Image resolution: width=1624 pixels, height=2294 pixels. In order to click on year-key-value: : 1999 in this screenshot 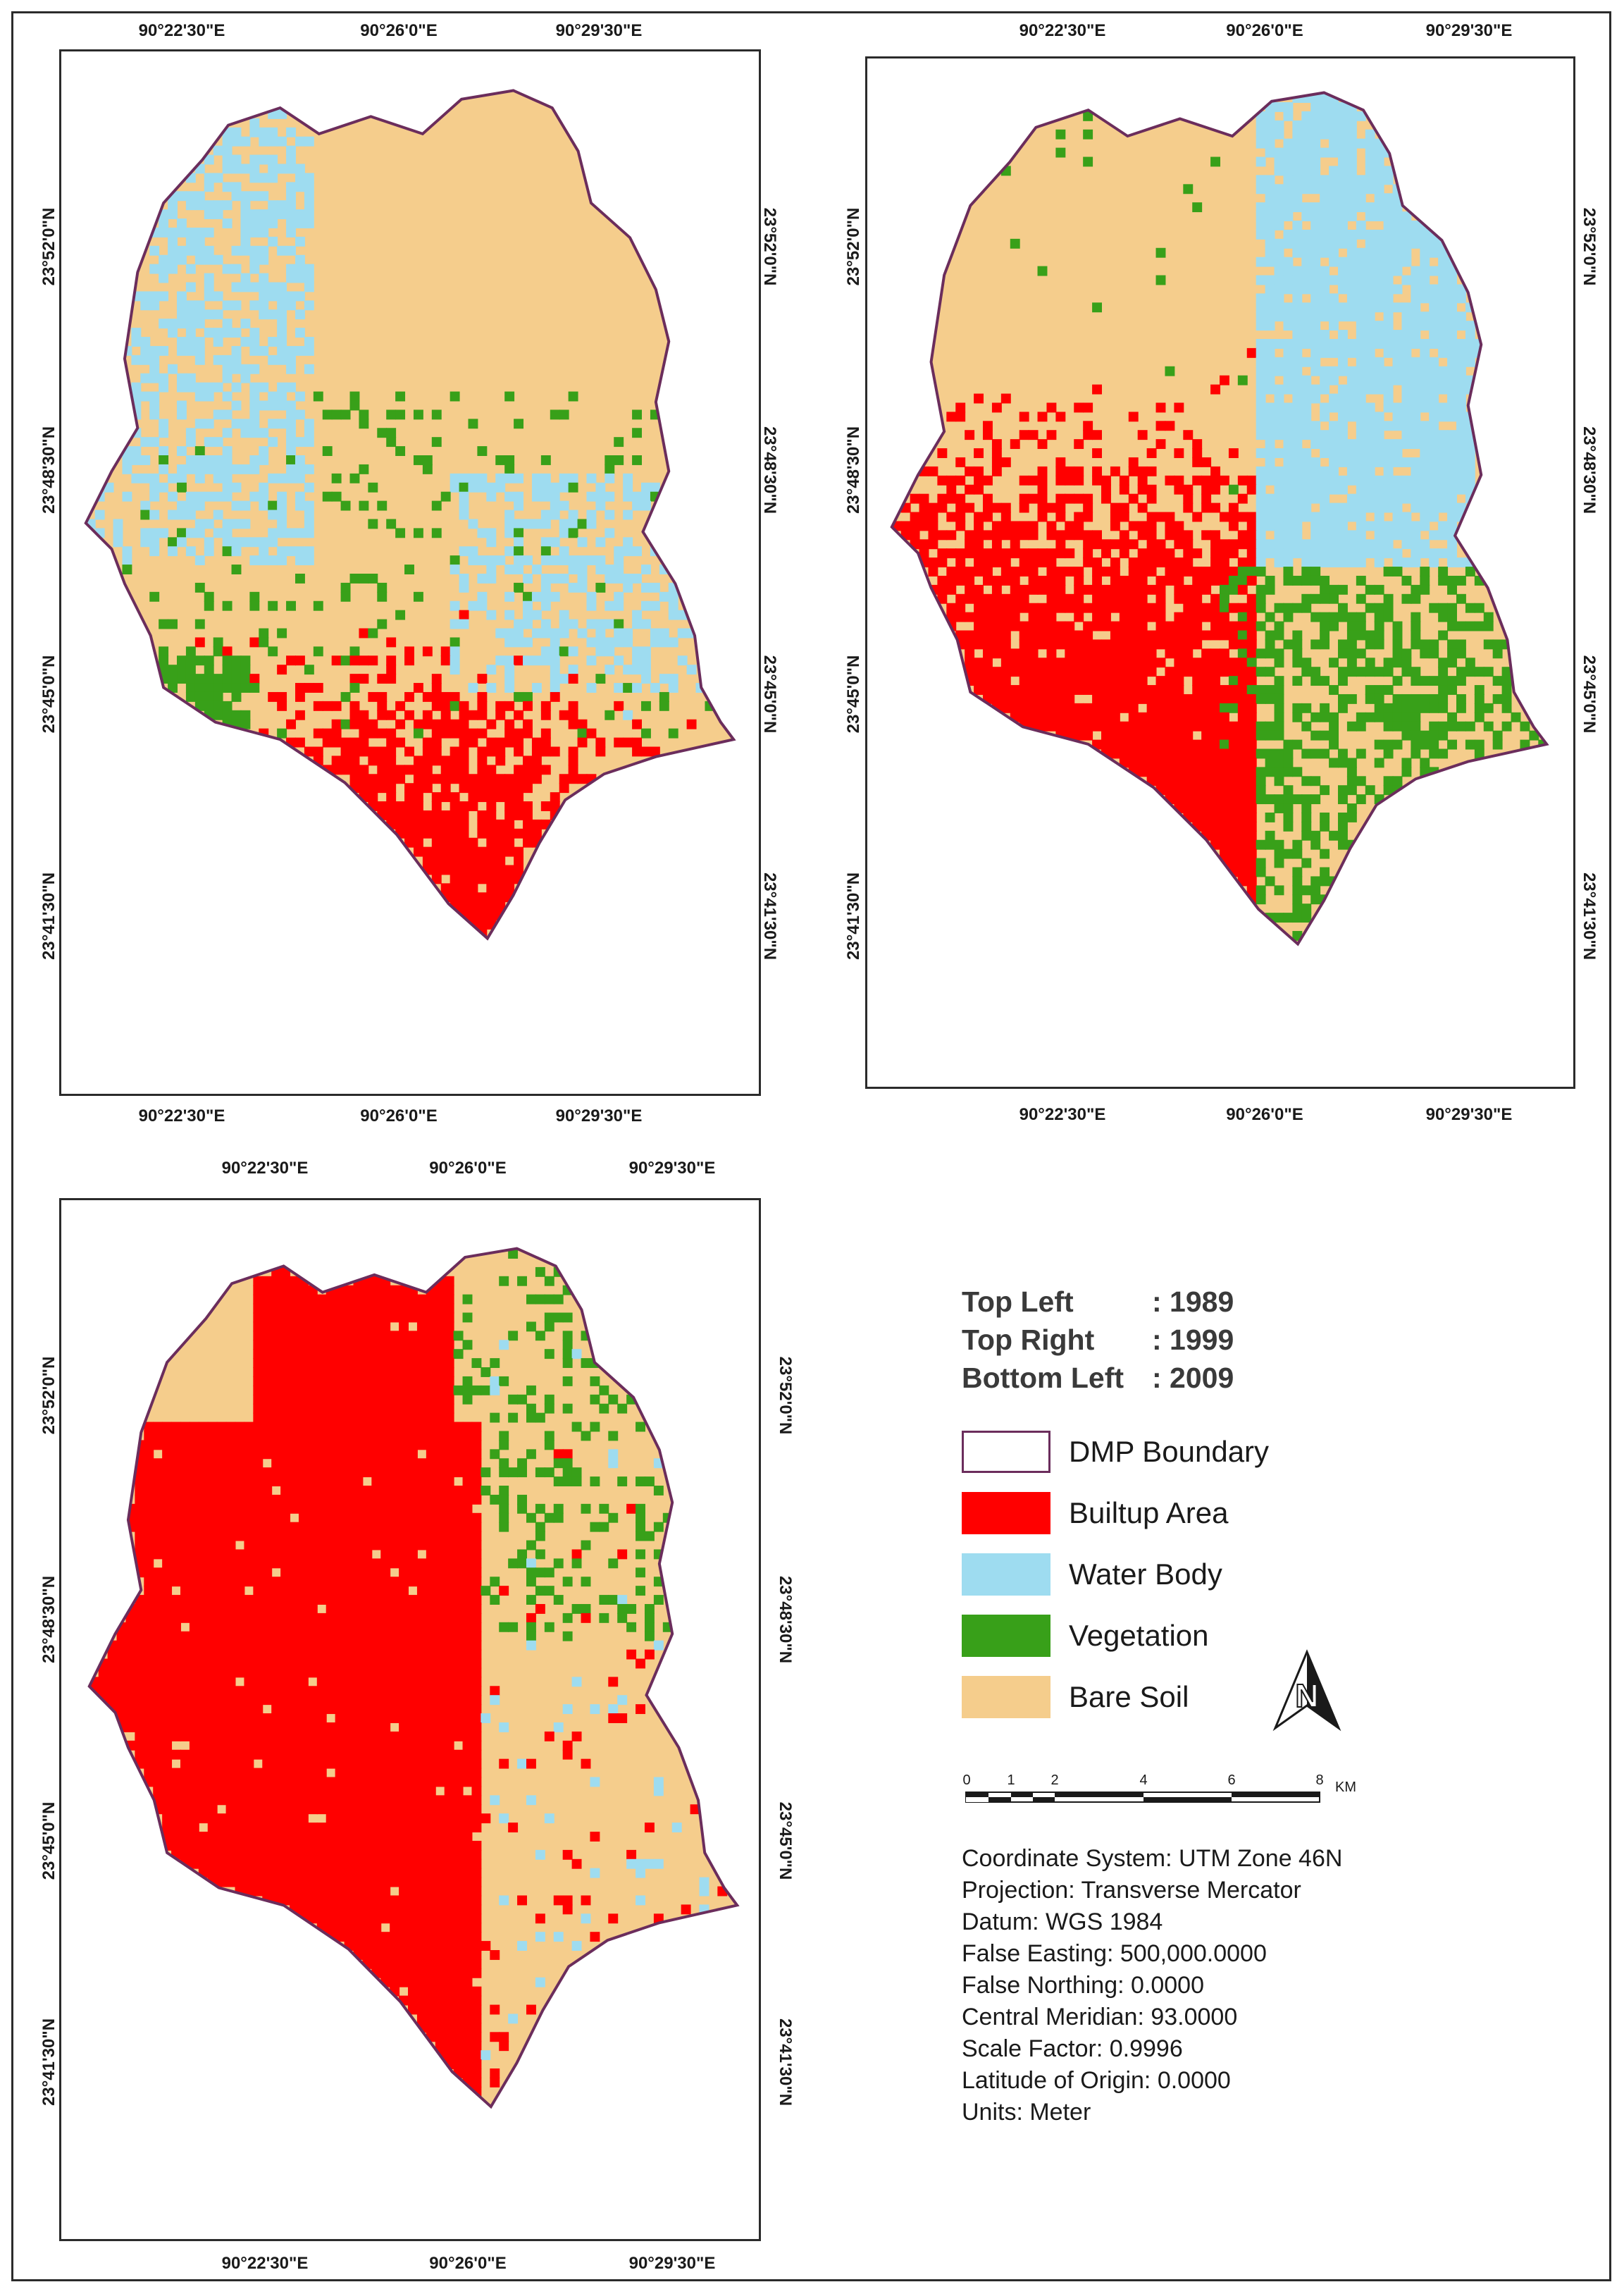, I will do `click(1193, 1340)`.